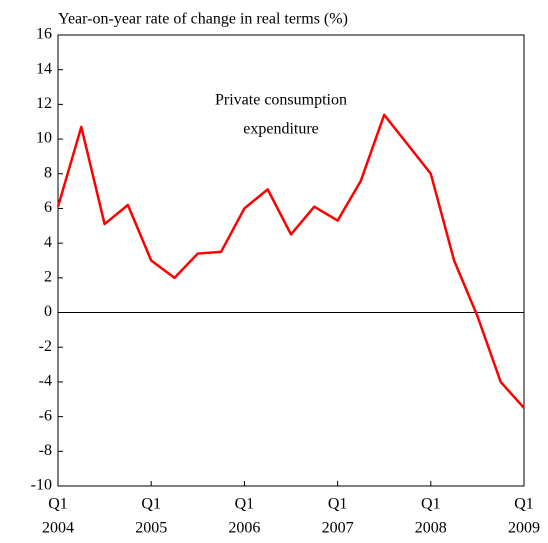  Describe the element at coordinates (338, 528) in the screenshot. I see `x-year-label: 2007` at that location.